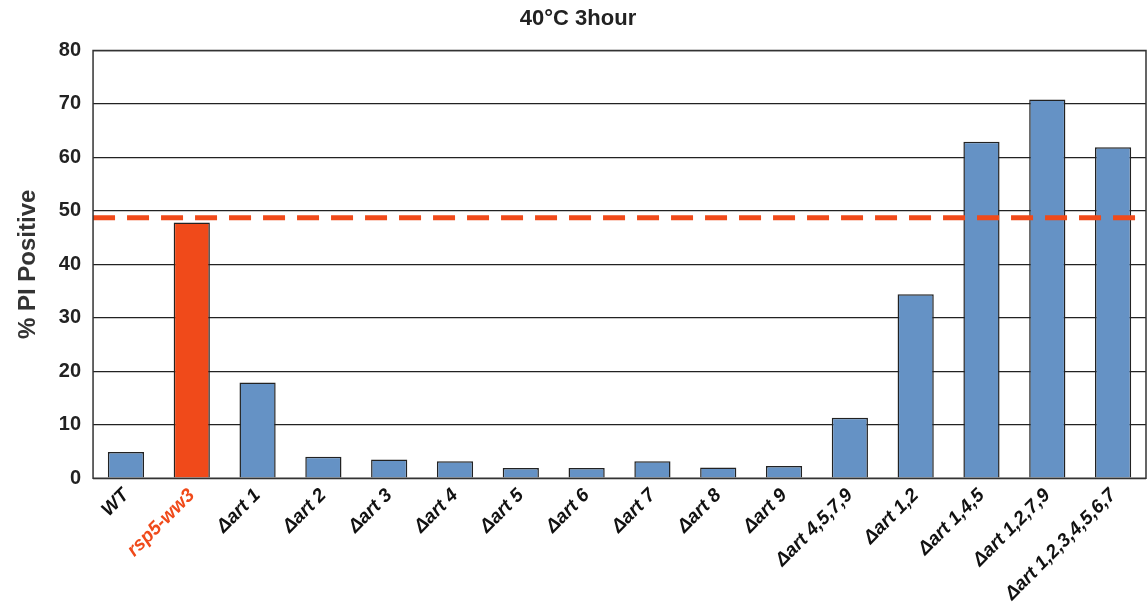 Image resolution: width=1148 pixels, height=611 pixels. What do you see at coordinates (70, 155) in the screenshot?
I see `y-tick-label: 60` at bounding box center [70, 155].